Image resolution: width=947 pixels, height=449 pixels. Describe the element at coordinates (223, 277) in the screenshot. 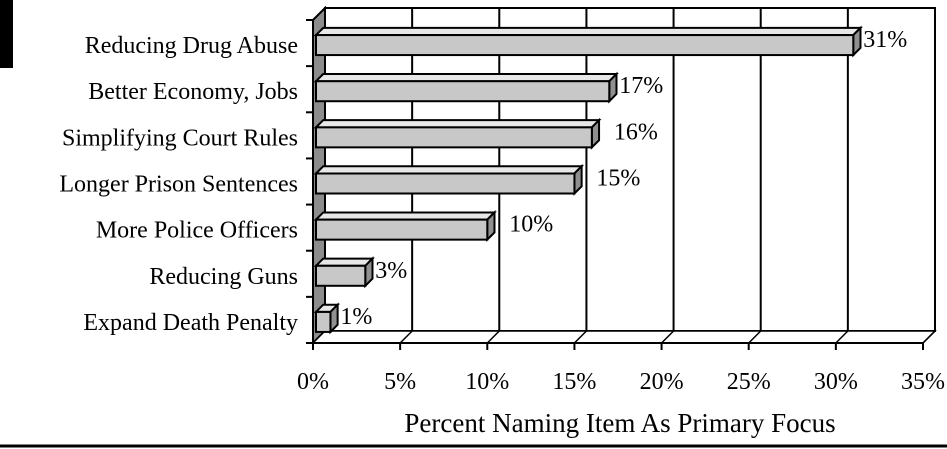

I see `category-label: Reducing Guns` at that location.